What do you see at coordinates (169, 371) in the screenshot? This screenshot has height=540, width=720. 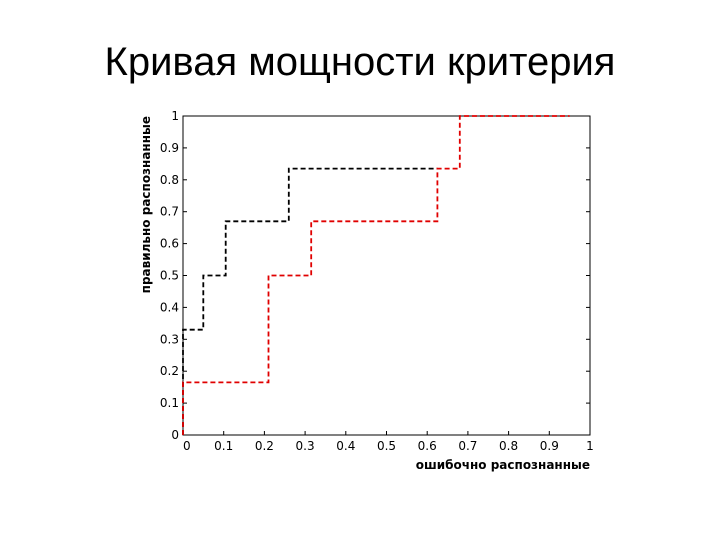 I see `y-tick-label: 0.2` at bounding box center [169, 371].